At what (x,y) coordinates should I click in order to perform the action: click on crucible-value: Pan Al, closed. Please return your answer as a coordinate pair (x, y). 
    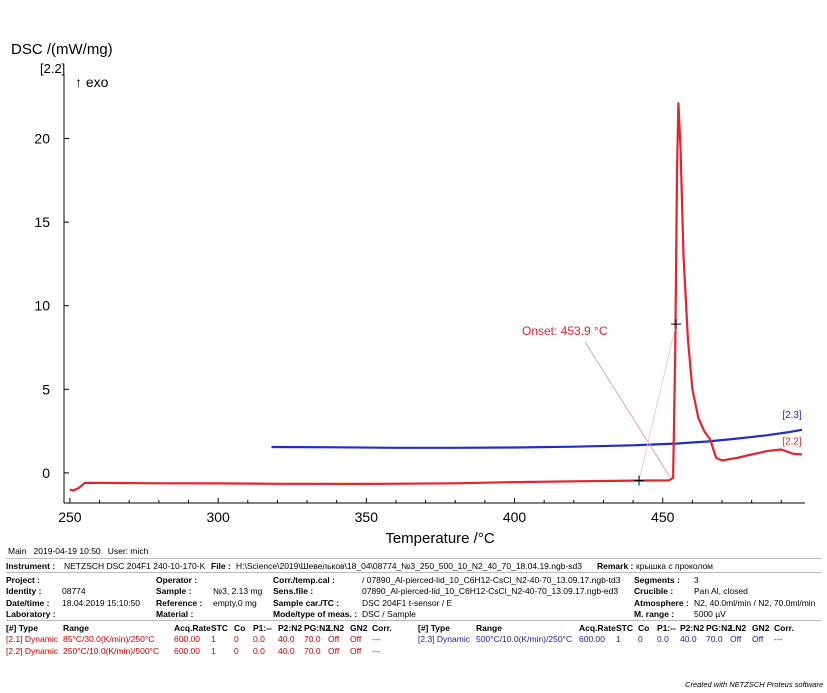
    Looking at the image, I should click on (721, 591).